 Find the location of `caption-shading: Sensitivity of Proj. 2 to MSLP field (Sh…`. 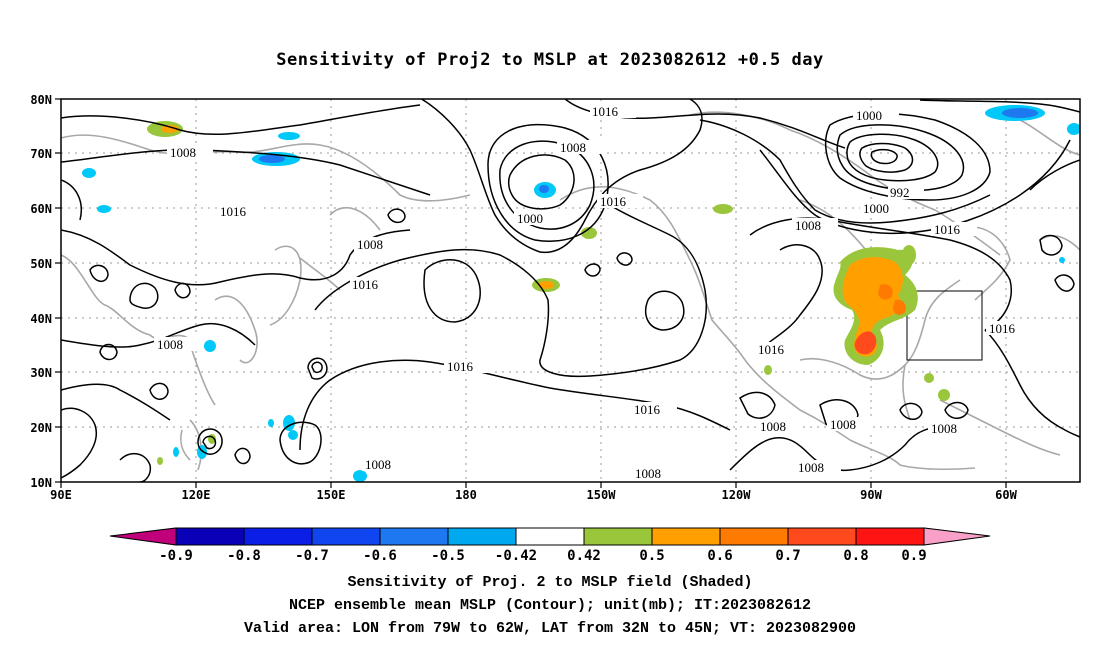

caption-shading: Sensitivity of Proj. 2 to MSLP field (Sh… is located at coordinates (550, 582).